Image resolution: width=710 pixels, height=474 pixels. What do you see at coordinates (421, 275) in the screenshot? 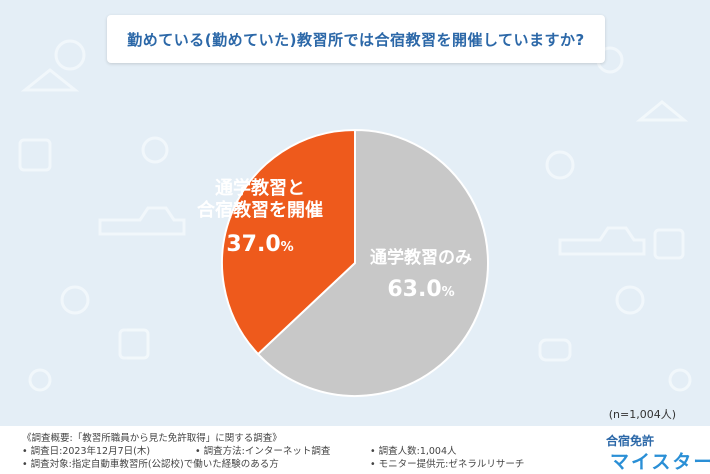
I see `slice-label-commute-only: 通学教習のみ 63.0%` at bounding box center [421, 275].